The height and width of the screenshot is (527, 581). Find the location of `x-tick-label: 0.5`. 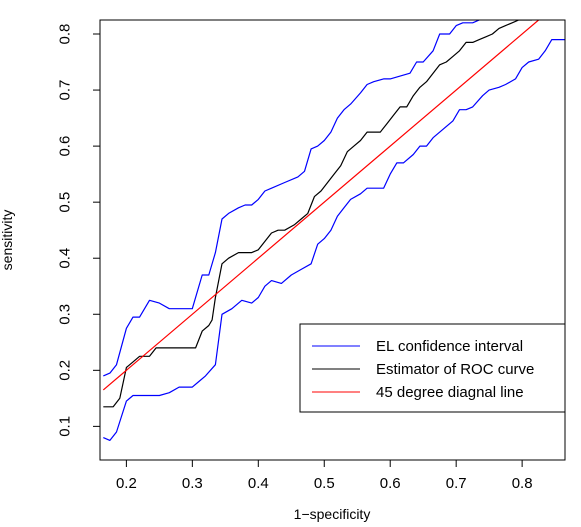

x-tick-label: 0.5 is located at coordinates (324, 483).